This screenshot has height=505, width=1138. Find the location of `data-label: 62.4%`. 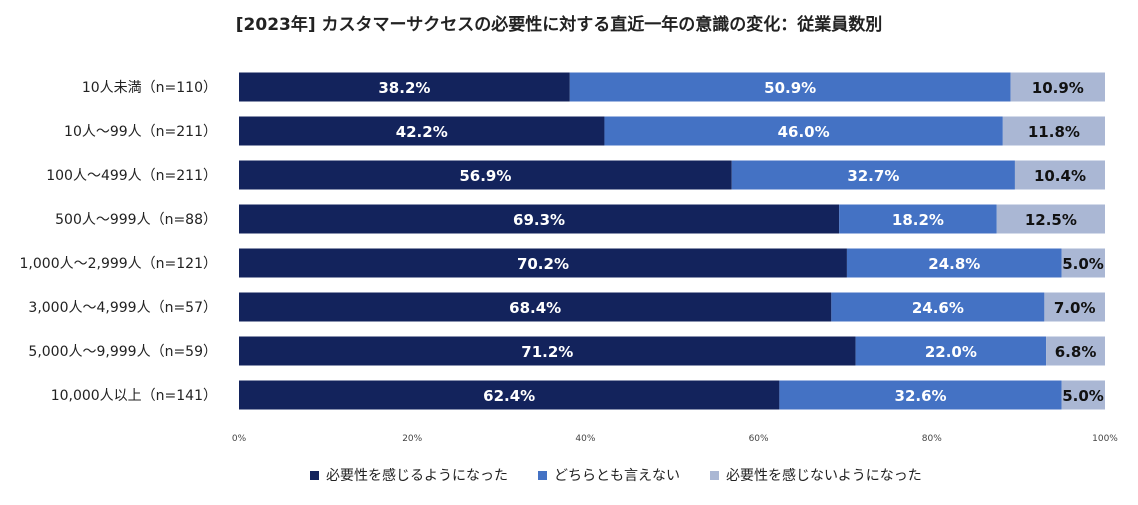

data-label: 62.4% is located at coordinates (509, 396).